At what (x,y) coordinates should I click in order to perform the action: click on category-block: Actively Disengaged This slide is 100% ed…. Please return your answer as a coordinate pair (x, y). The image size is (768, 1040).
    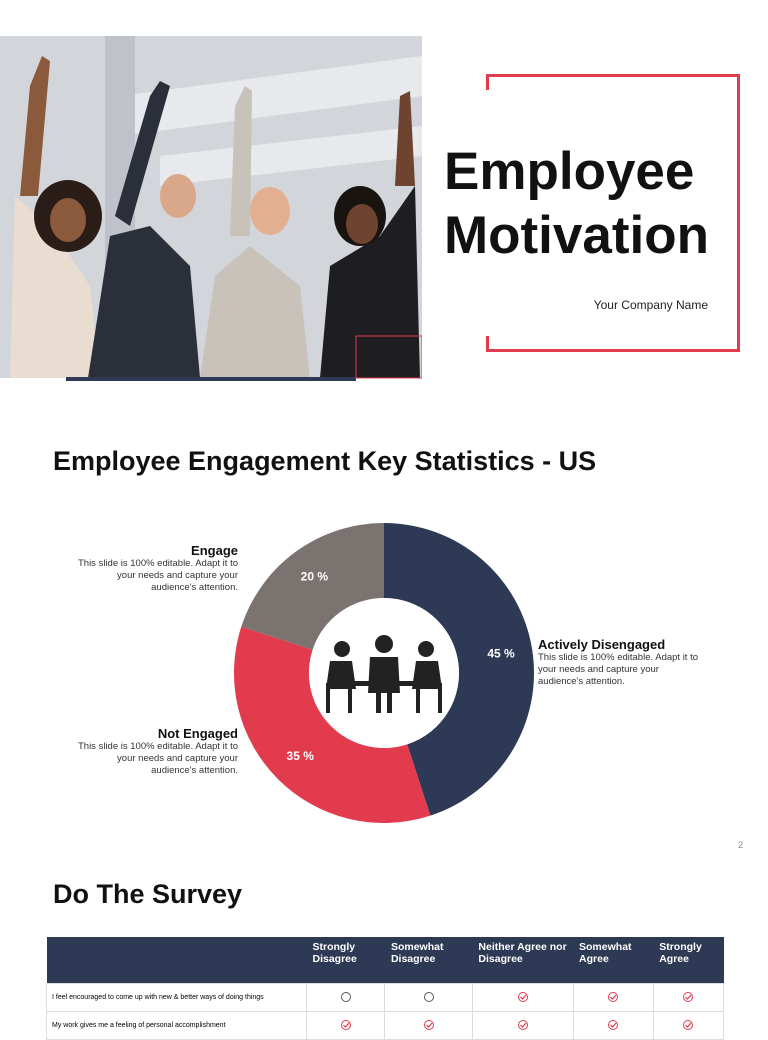
    Looking at the image, I should click on (620, 662).